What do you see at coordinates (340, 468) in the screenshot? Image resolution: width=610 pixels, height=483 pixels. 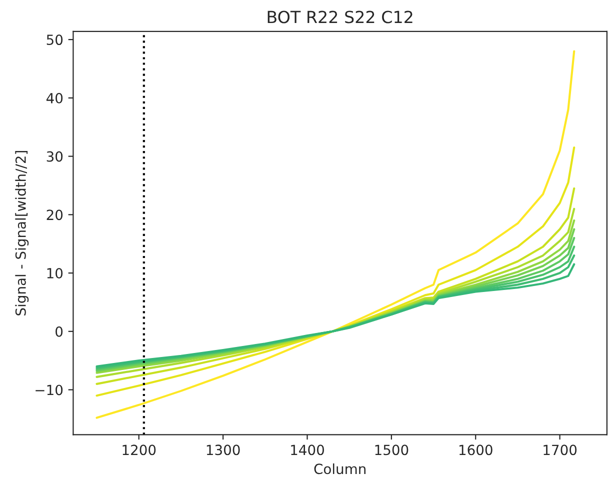 I see `x-axis-title: Column` at bounding box center [340, 468].